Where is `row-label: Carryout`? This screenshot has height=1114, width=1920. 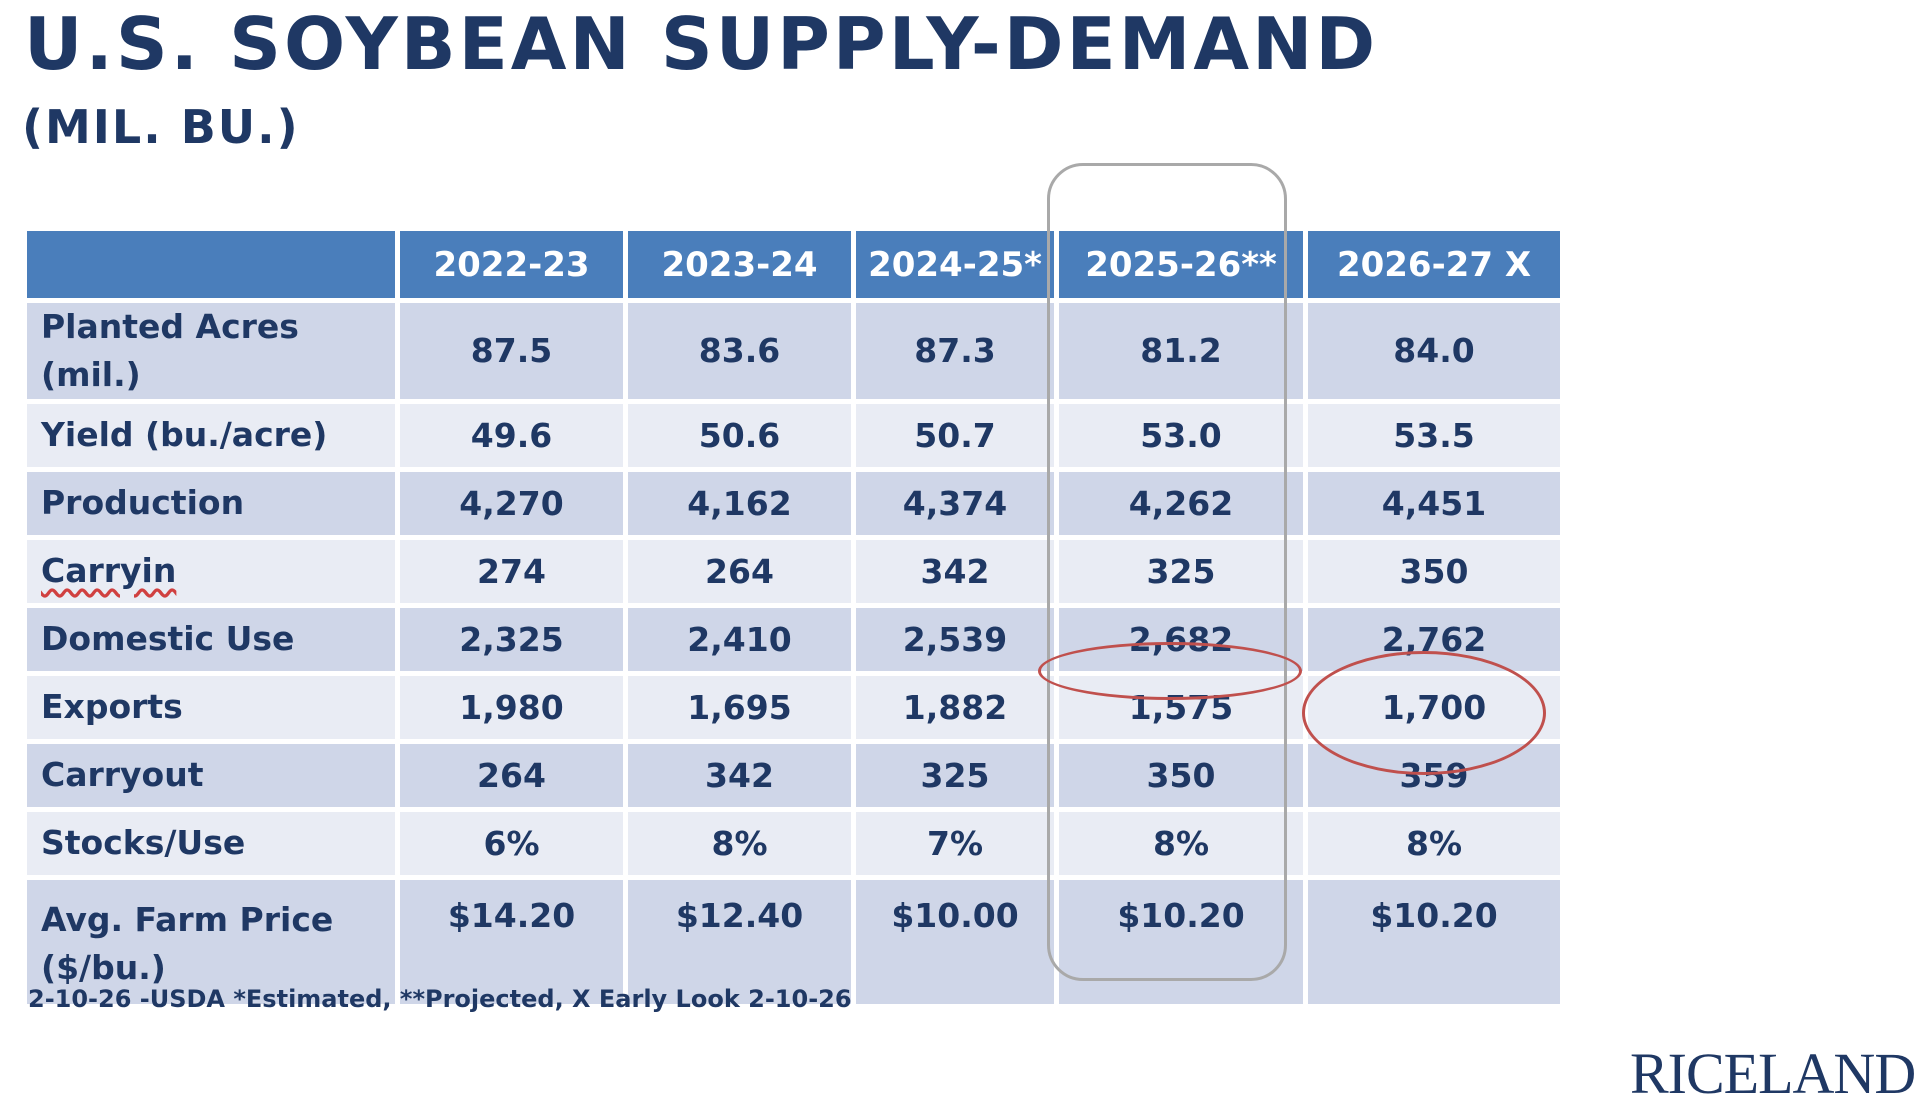
row-label: Carryout is located at coordinates (211, 775).